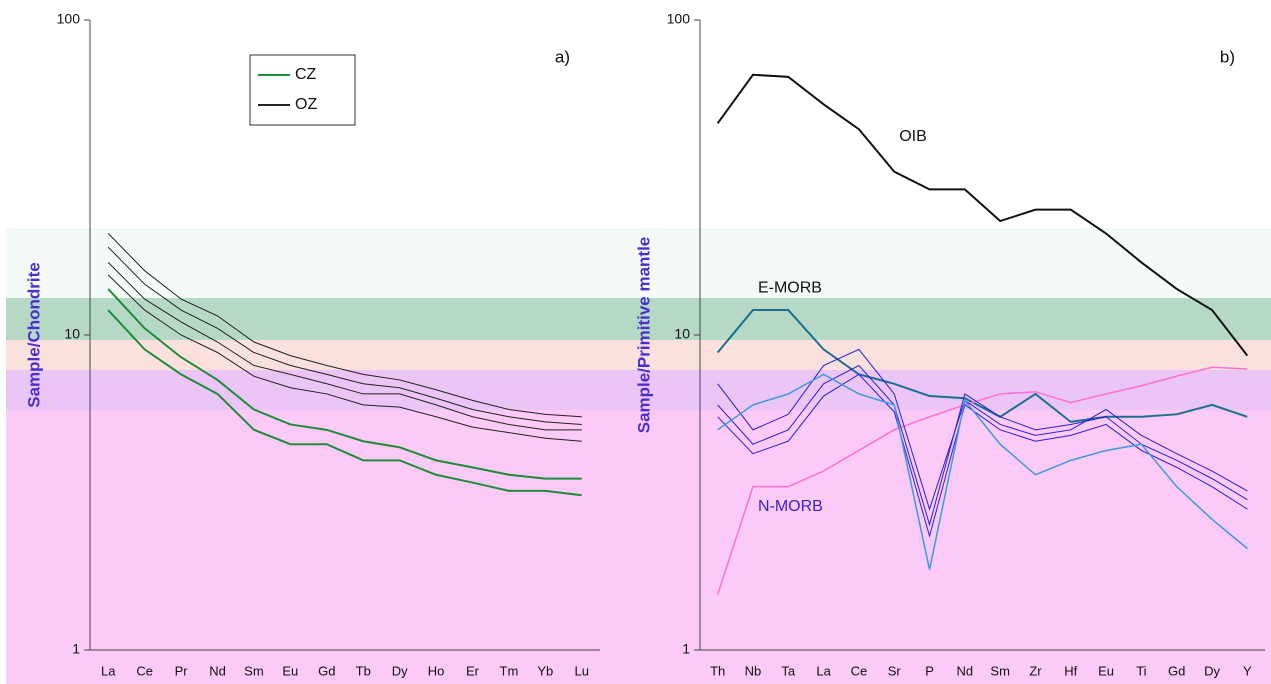  I want to click on legend-box, so click(302, 90).